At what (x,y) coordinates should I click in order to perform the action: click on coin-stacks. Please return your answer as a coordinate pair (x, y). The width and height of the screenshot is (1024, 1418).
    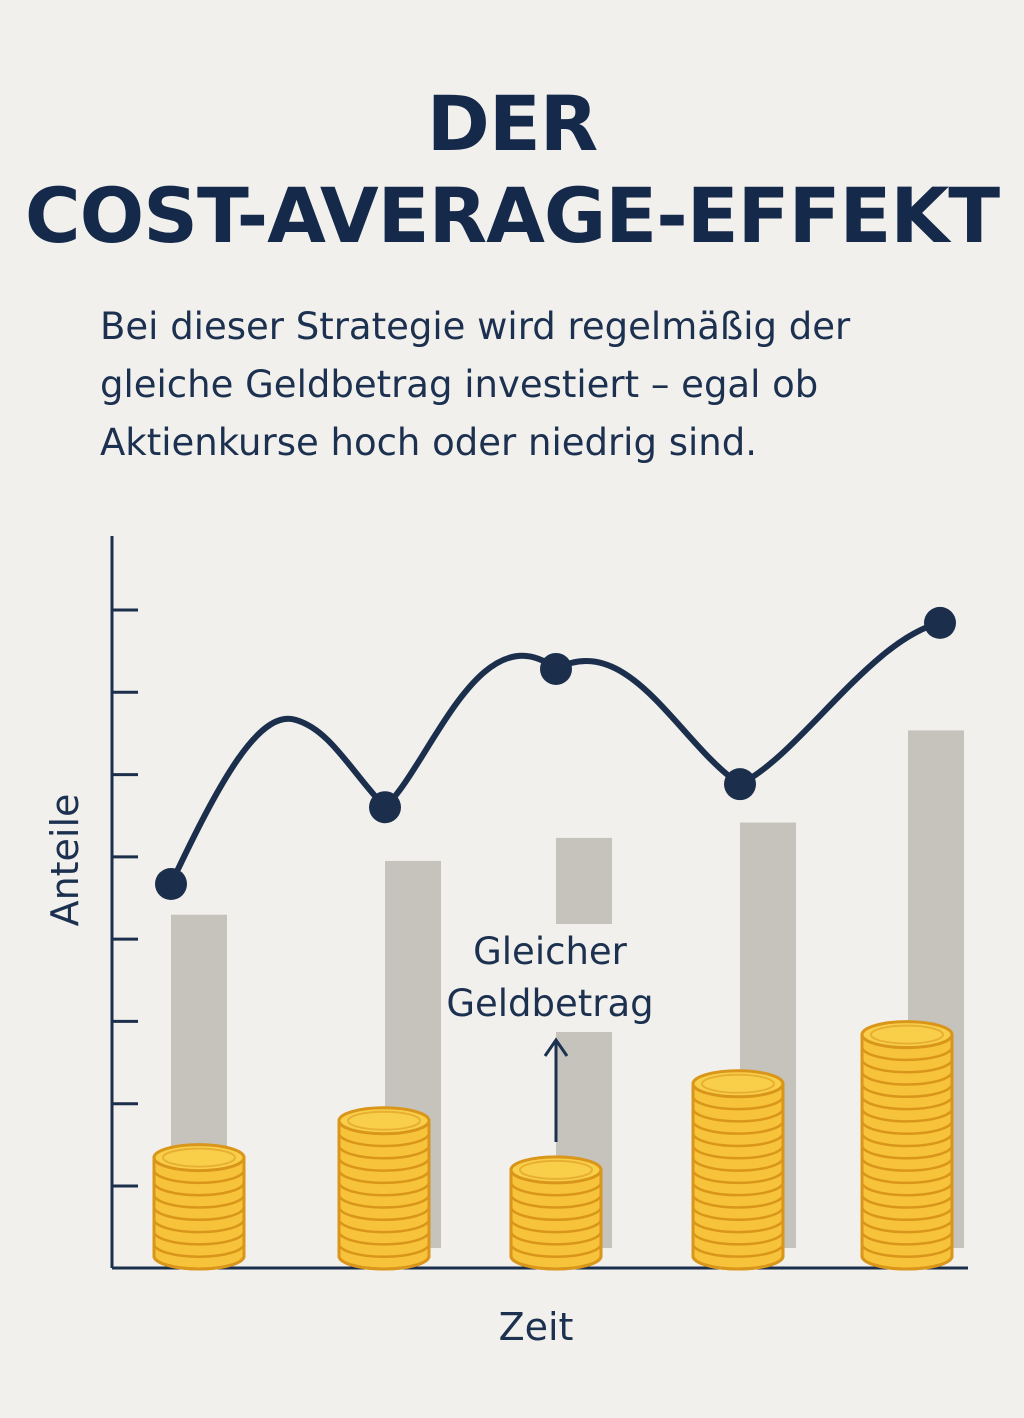
    Looking at the image, I should click on (553, 1145).